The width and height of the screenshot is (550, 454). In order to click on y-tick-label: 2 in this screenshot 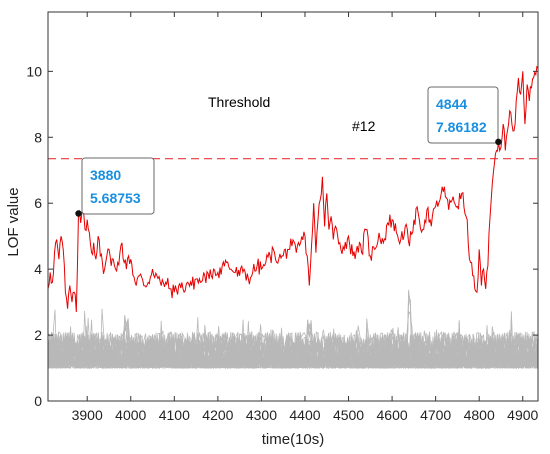, I will do `click(38, 335)`.